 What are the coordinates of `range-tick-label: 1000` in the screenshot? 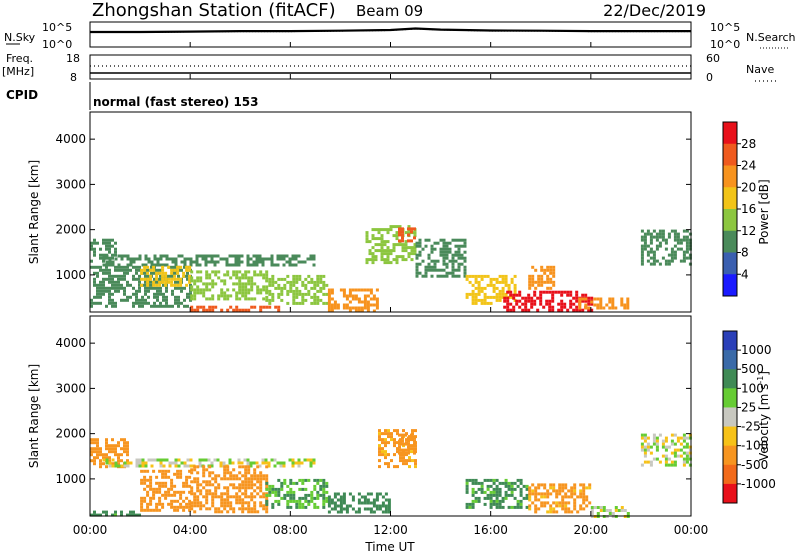 It's located at (70, 479).